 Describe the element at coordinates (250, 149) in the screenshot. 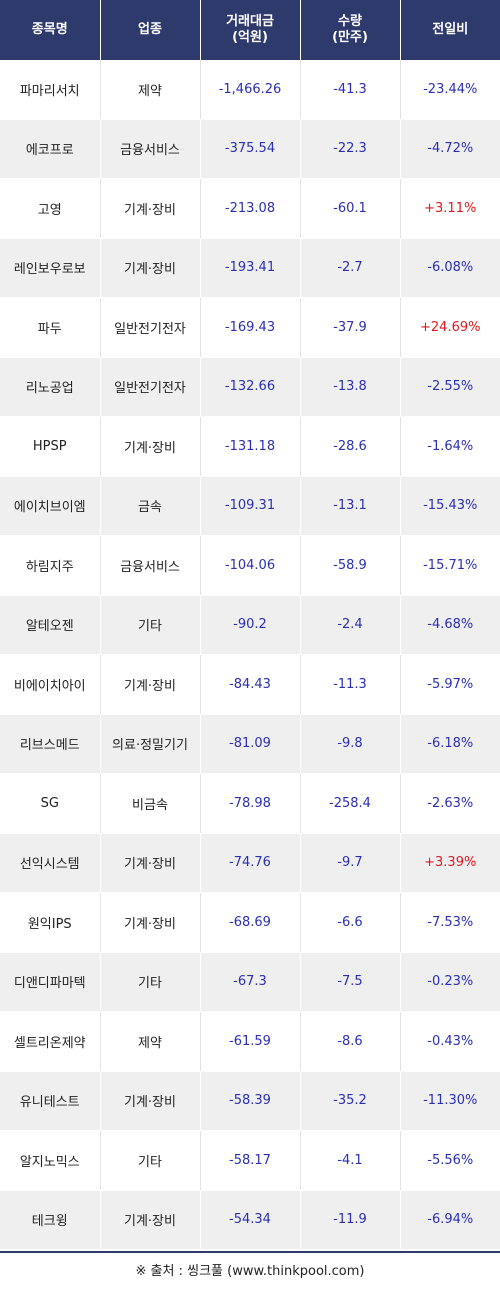

I see `cell-amount: -375.54` at that location.